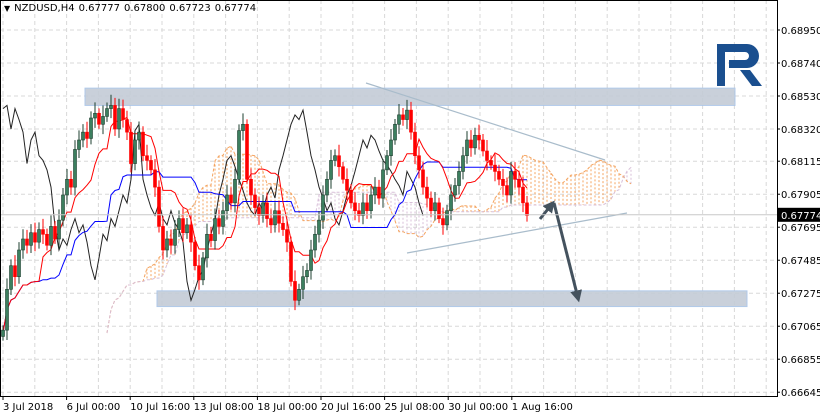 The width and height of the screenshot is (820, 417). What do you see at coordinates (800, 64) in the screenshot?
I see `y-tick-label: 0.68740` at bounding box center [800, 64].